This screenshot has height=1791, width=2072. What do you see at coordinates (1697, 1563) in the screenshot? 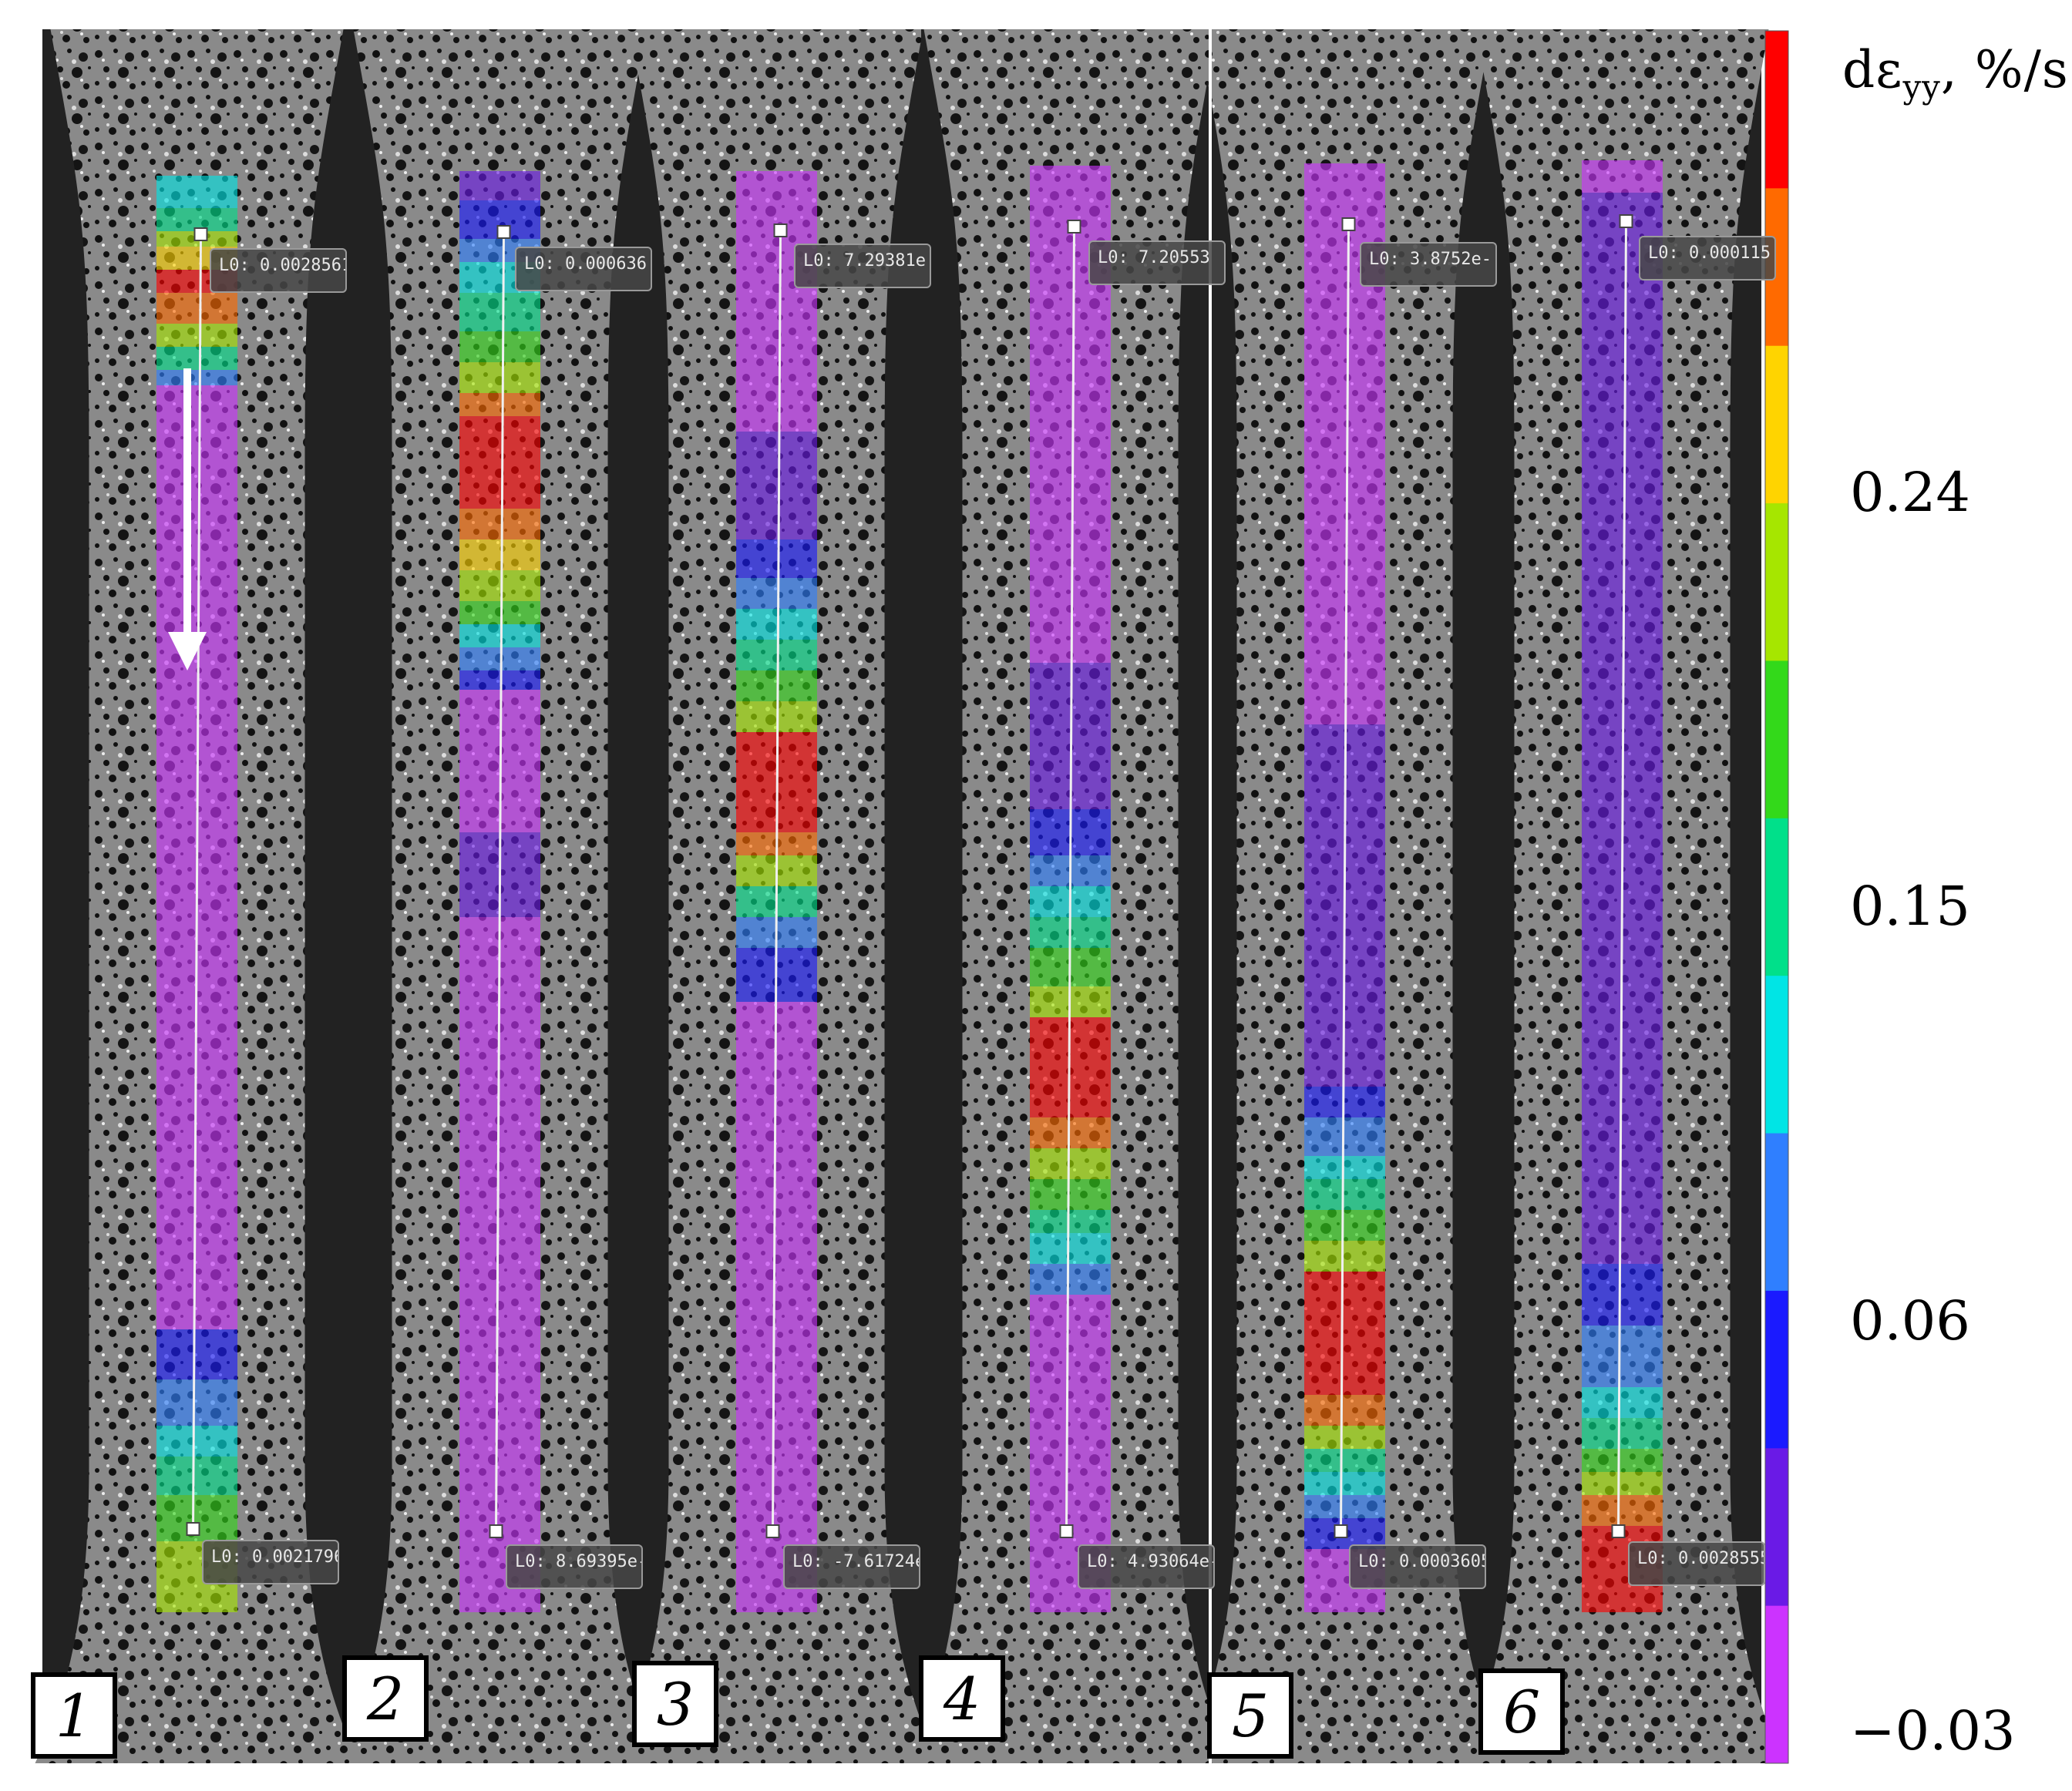
I see `gauge-bottom-tag: L0: 0.0028555` at bounding box center [1697, 1563].